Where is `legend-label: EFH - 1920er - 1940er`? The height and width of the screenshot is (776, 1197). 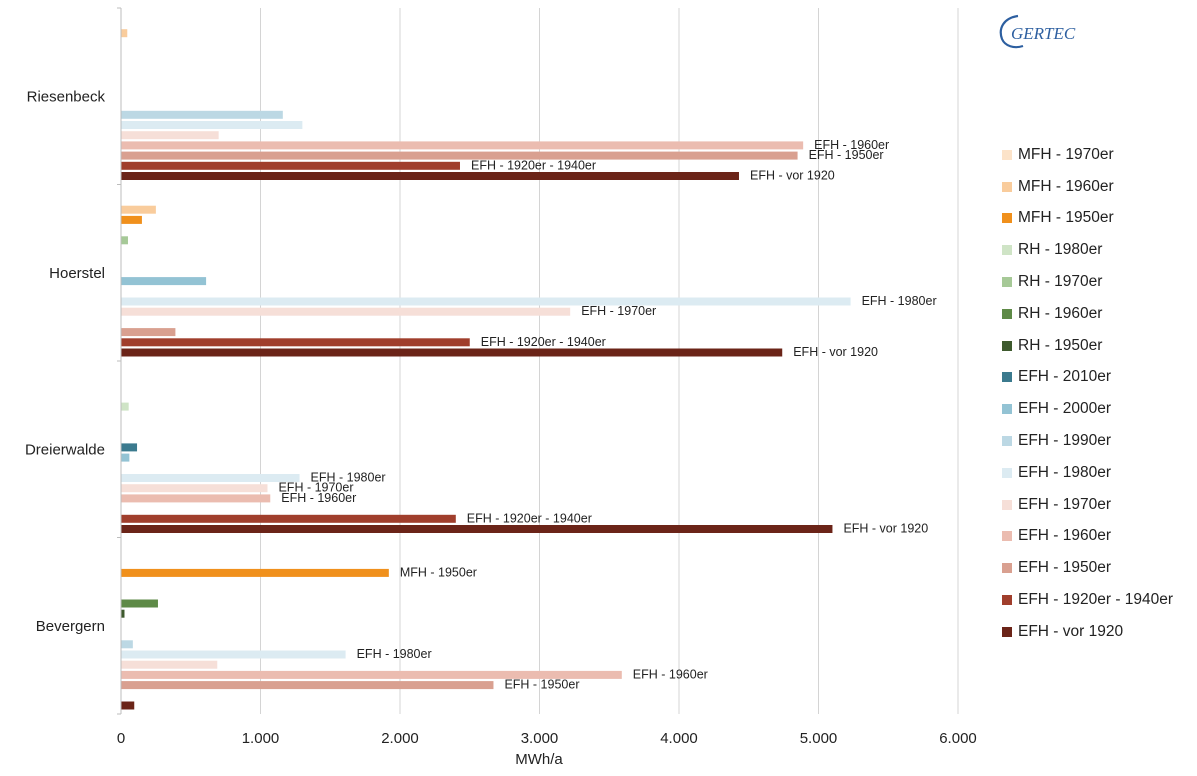
legend-label: EFH - 1920er - 1940er is located at coordinates (1096, 600).